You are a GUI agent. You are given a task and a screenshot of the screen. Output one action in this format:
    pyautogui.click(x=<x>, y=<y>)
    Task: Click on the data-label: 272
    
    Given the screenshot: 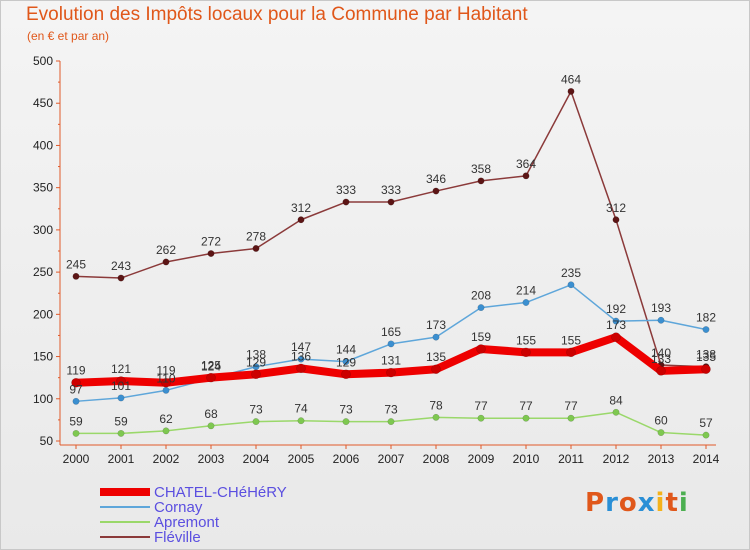 What is the action you would take?
    pyautogui.click(x=211, y=242)
    